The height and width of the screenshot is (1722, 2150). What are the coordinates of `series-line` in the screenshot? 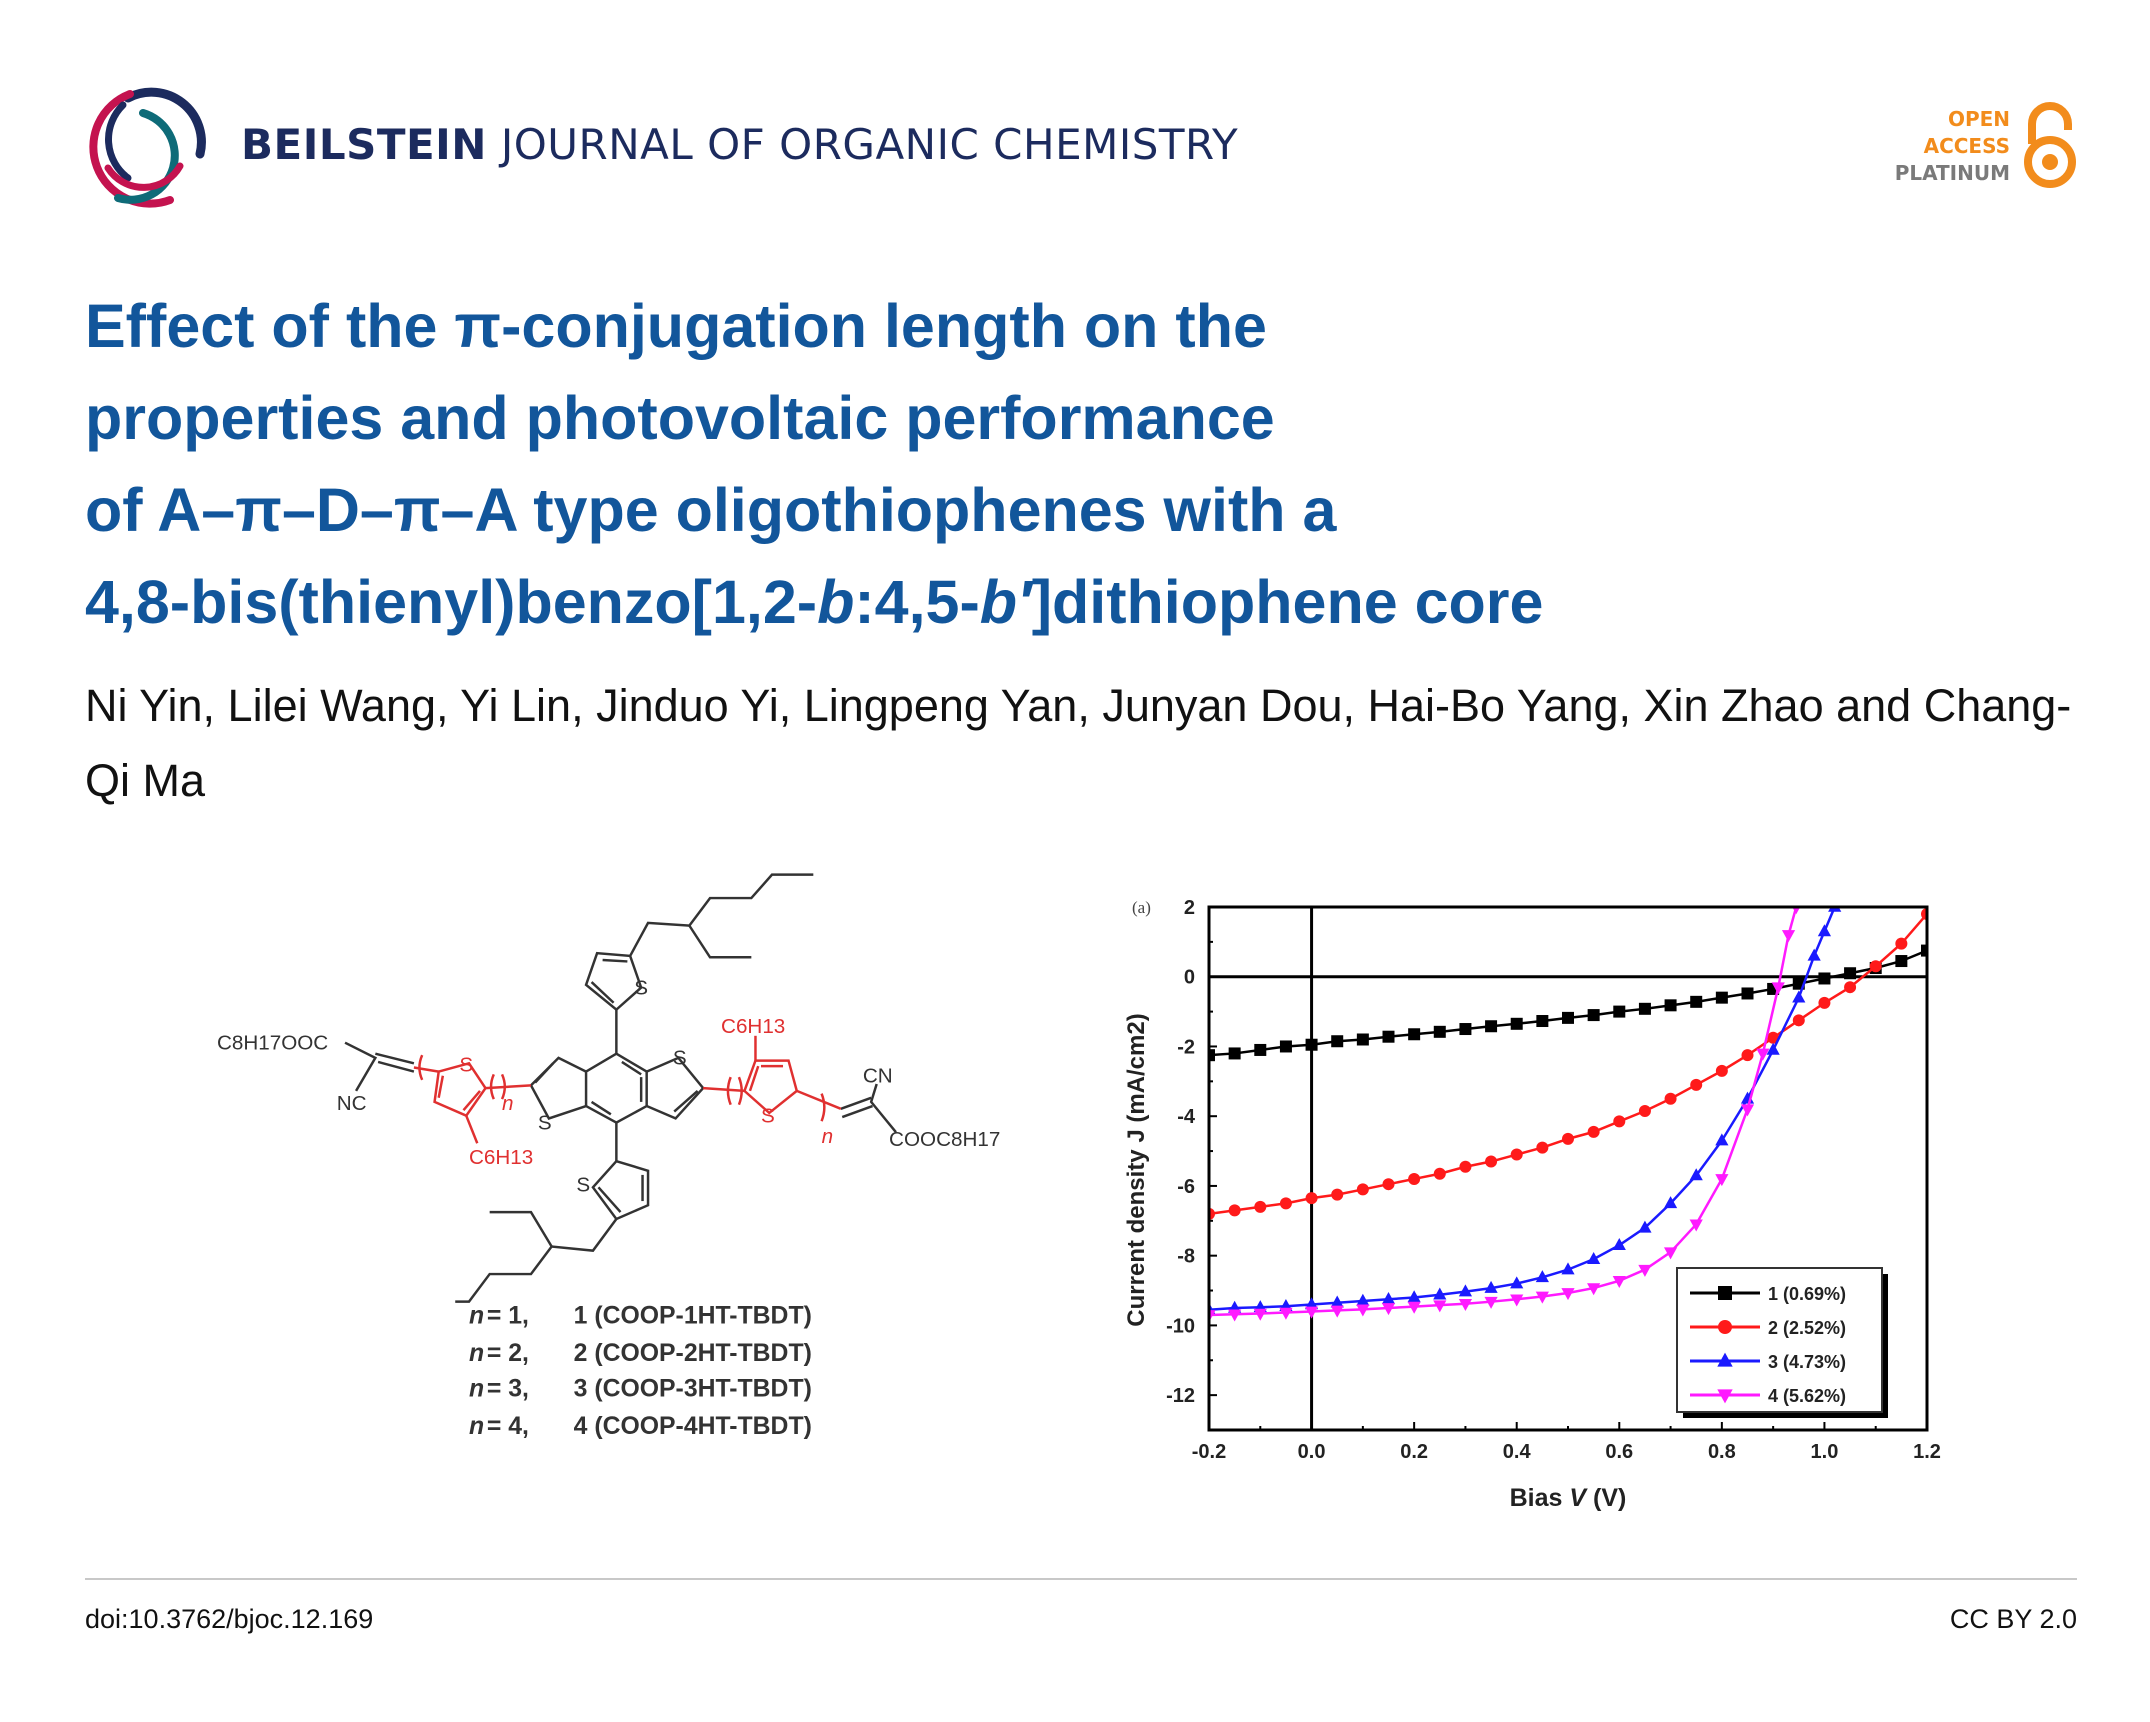 It's located at (1522, 1109).